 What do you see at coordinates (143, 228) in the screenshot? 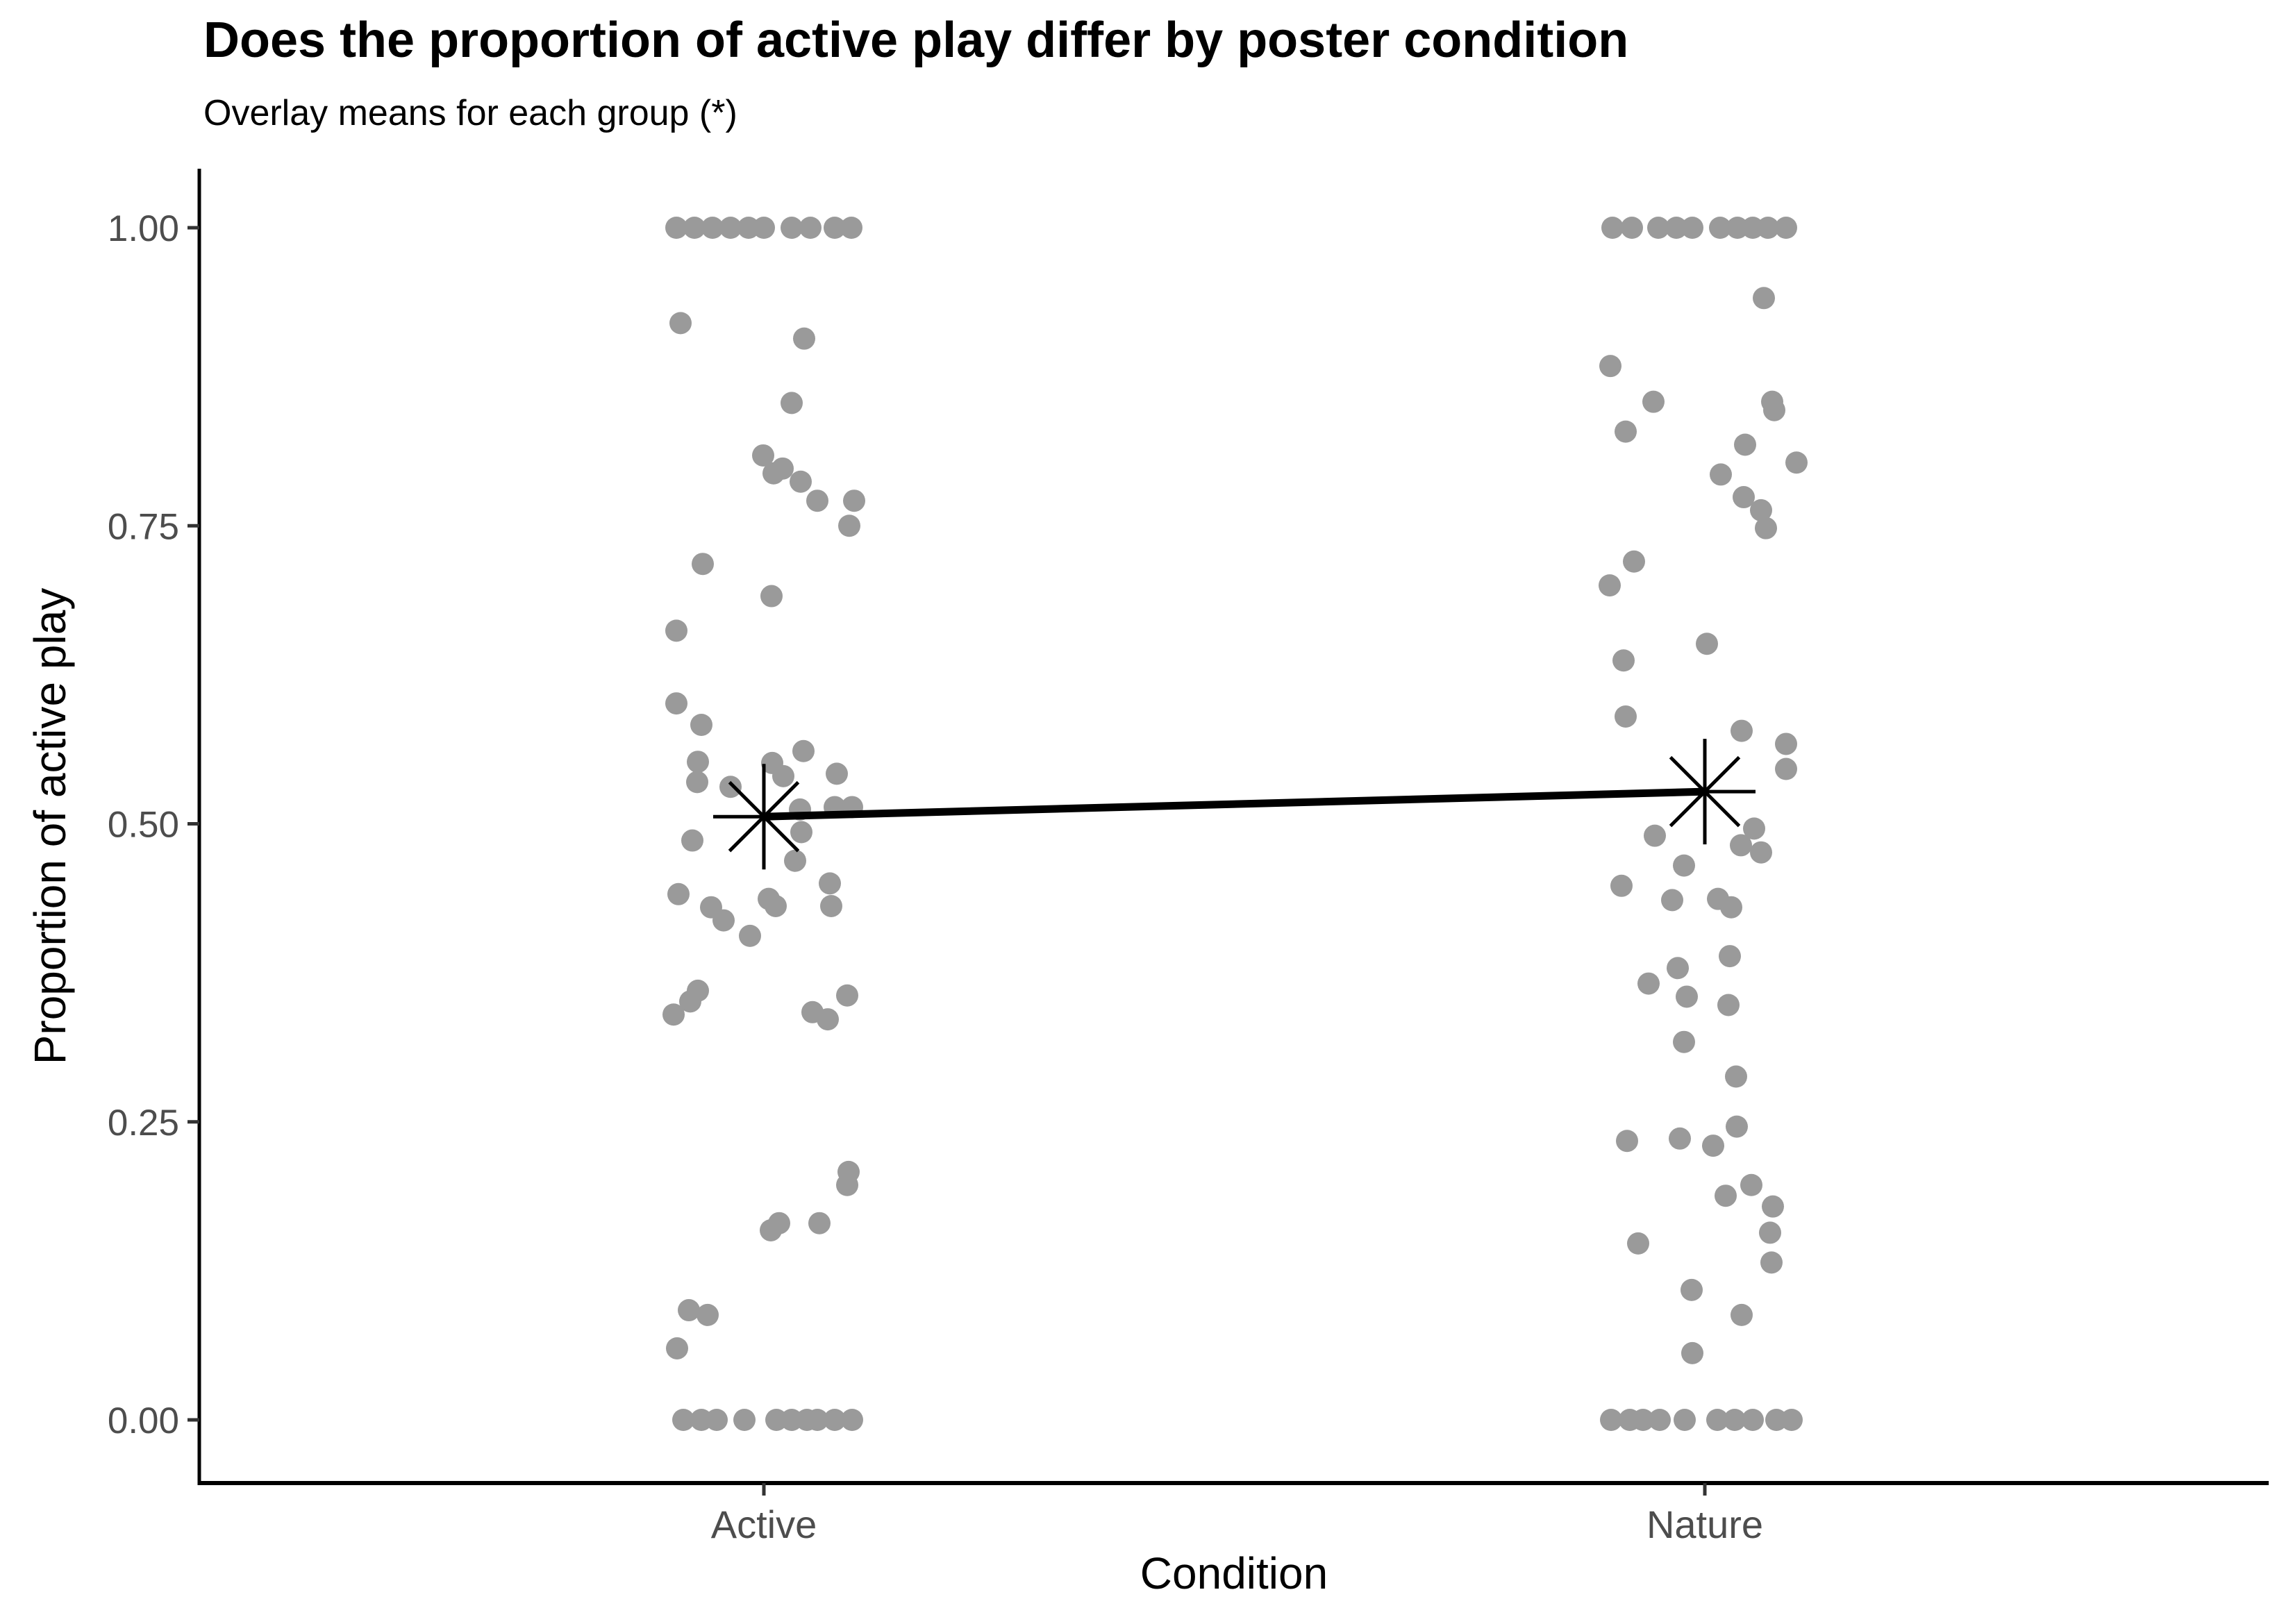
I see `y-tick-label: 1.00` at bounding box center [143, 228].